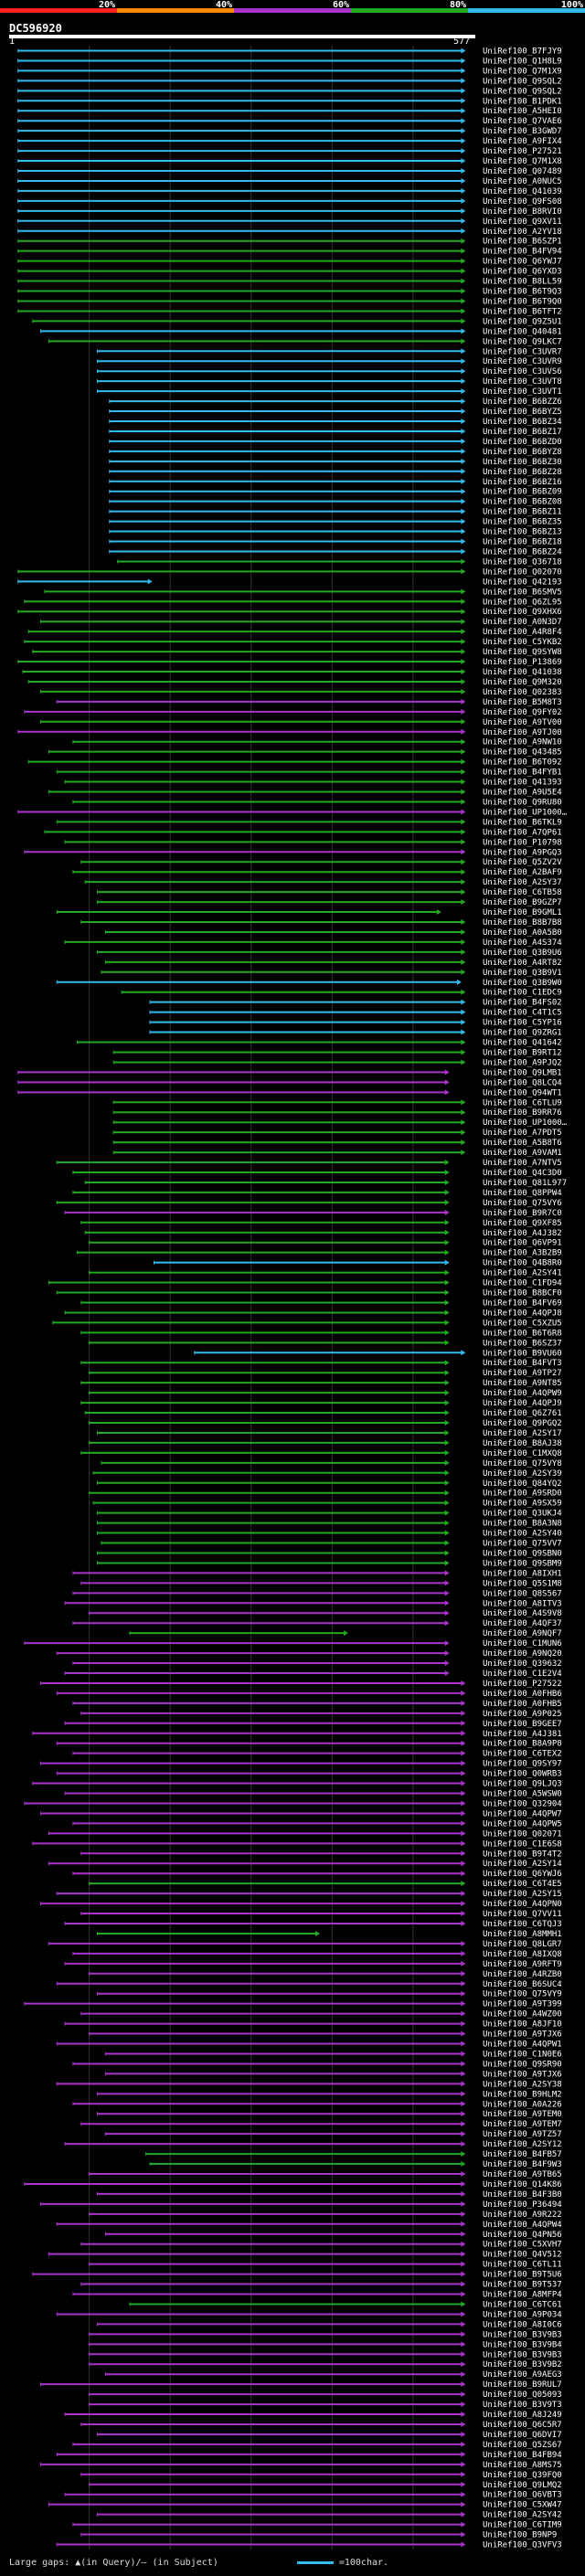 The image size is (585, 2576). What do you see at coordinates (522, 2435) in the screenshot?
I see `hit-label: UniRef100_Q6DVI7` at bounding box center [522, 2435].